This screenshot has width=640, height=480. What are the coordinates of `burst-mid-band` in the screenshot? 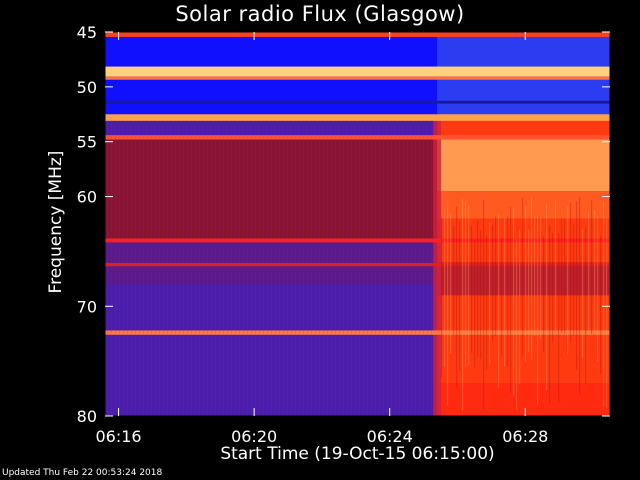 It's located at (523, 279).